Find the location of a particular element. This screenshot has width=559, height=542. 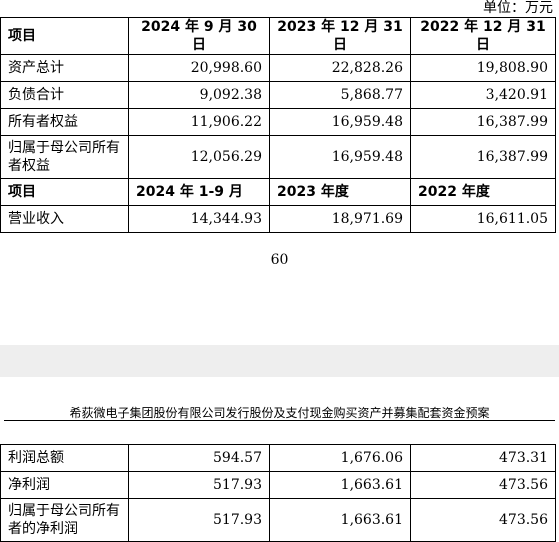

table-row: 所有者权益 11,906.22 16,959.48 16,387.99 is located at coordinates (278, 122).